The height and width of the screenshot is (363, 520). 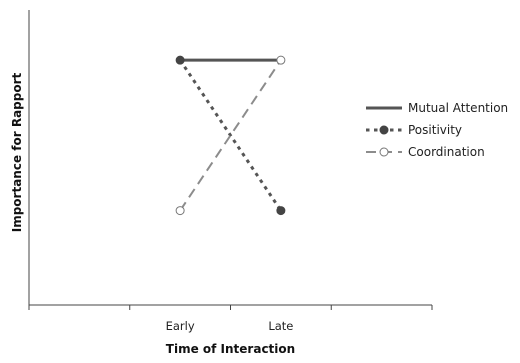 I want to click on legend: Mutual Attention Positivity Coordination, so click(x=437, y=130).